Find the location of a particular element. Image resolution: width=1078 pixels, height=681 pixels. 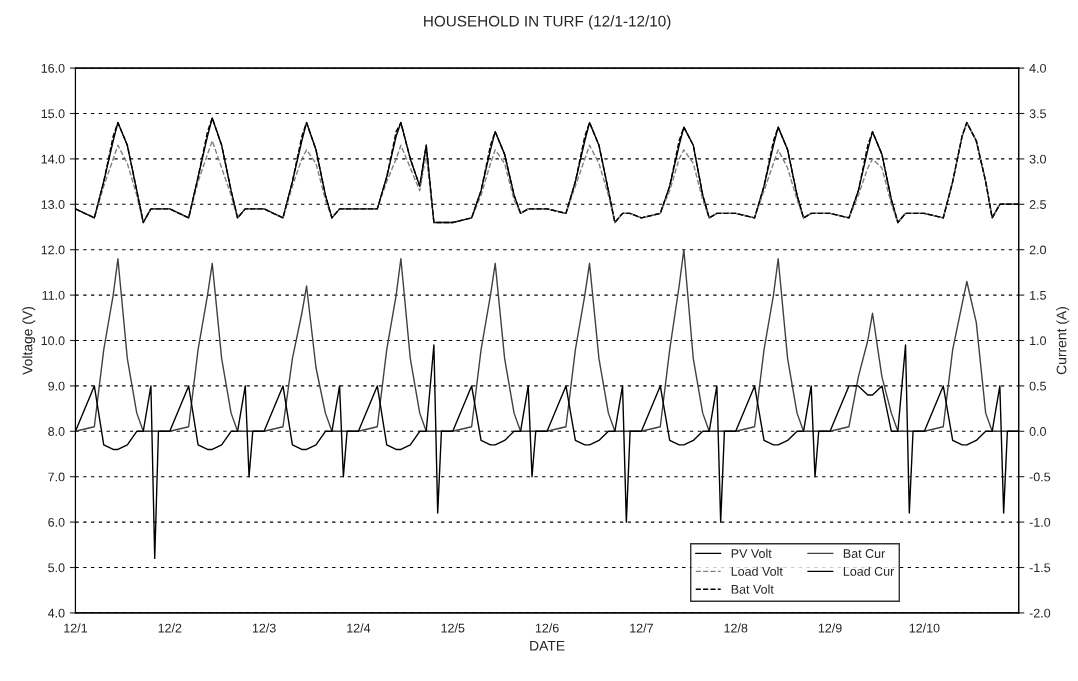

y-tick-label: 8.0 is located at coordinates (56, 431).